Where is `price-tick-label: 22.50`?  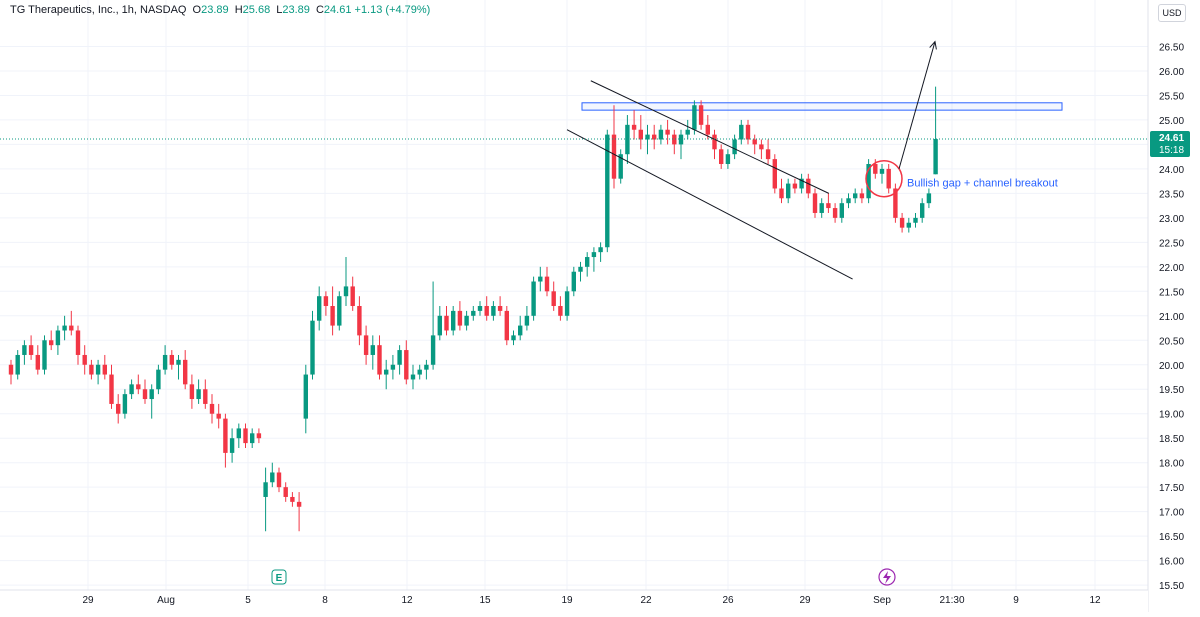
price-tick-label: 22.50 is located at coordinates (1171, 243).